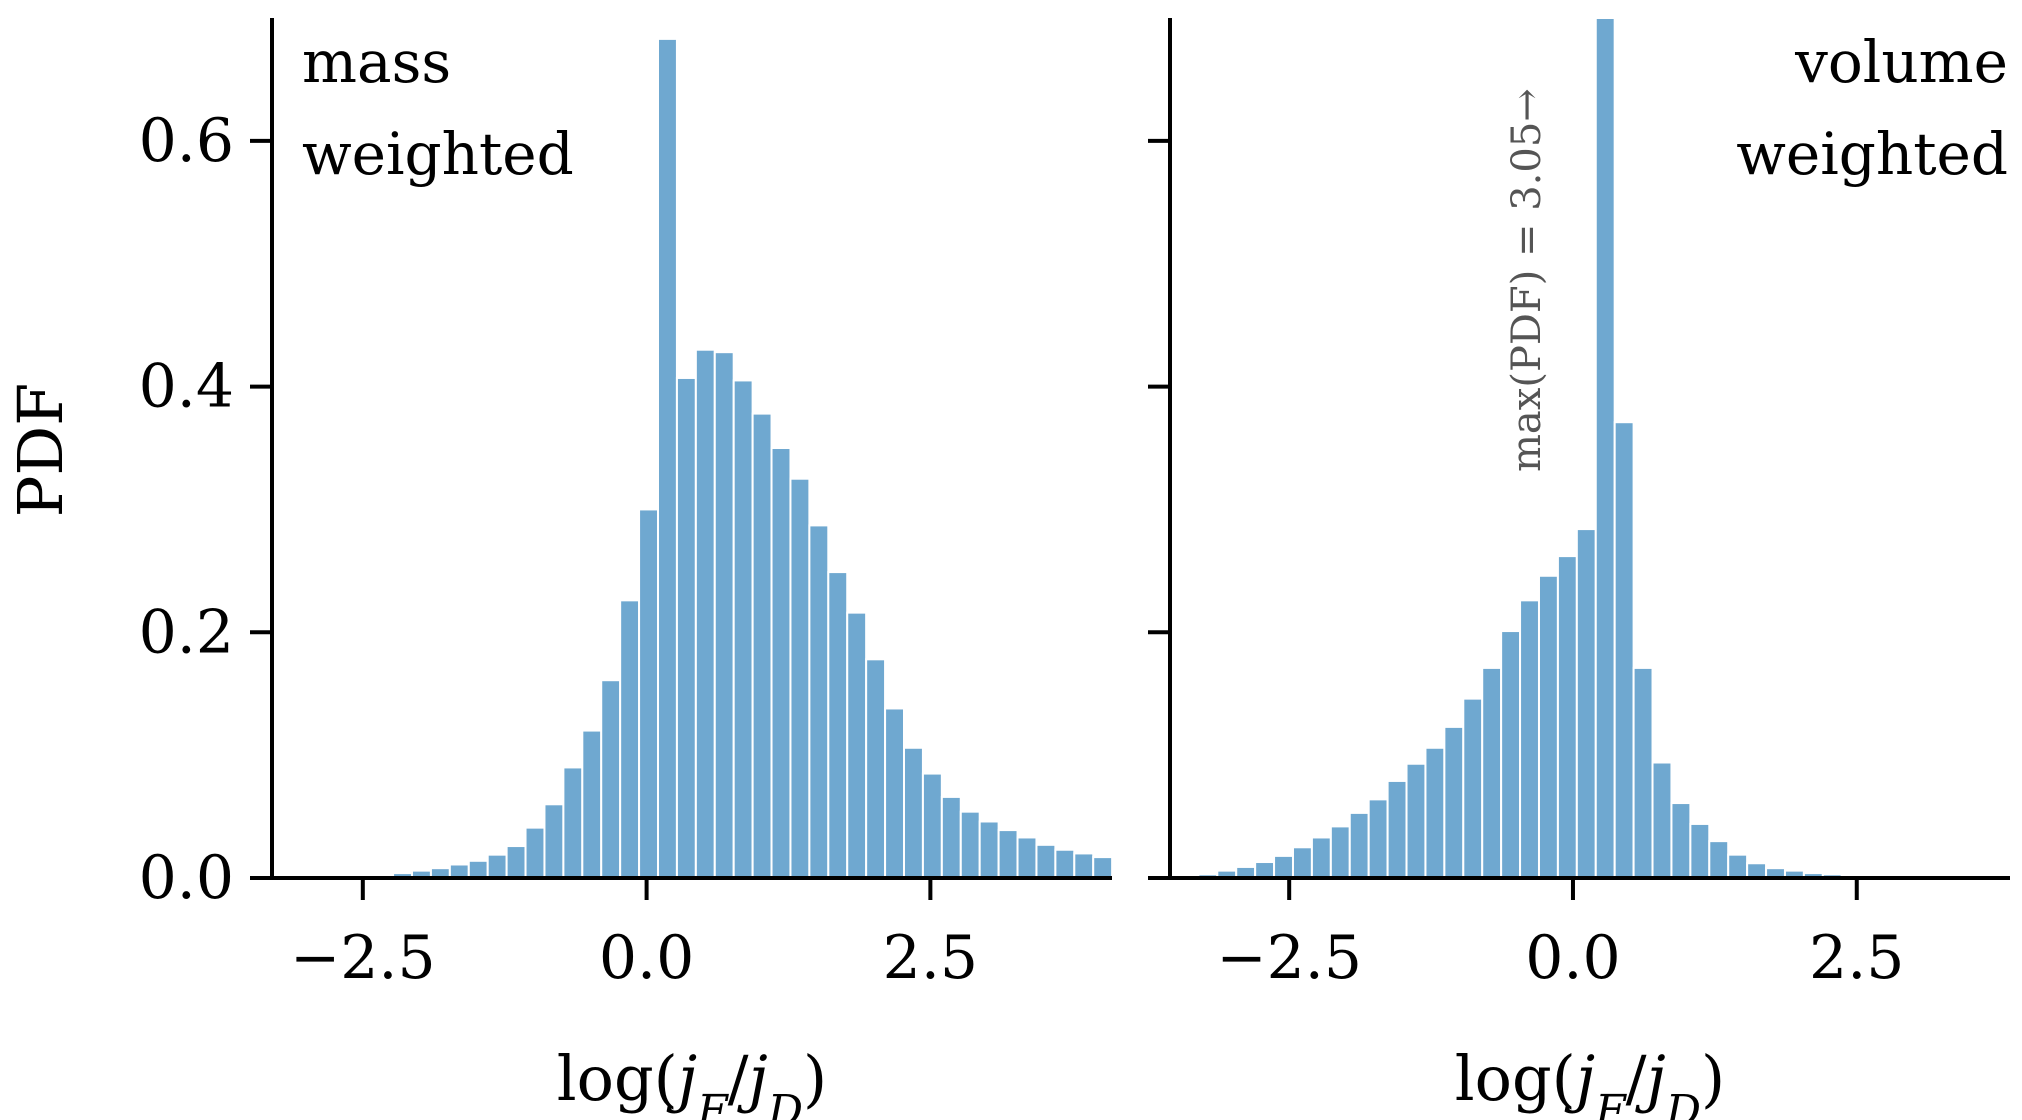 The width and height of the screenshot is (2022, 1120). Describe the element at coordinates (186, 141) in the screenshot. I see `y-tick-label: 0.6` at that location.